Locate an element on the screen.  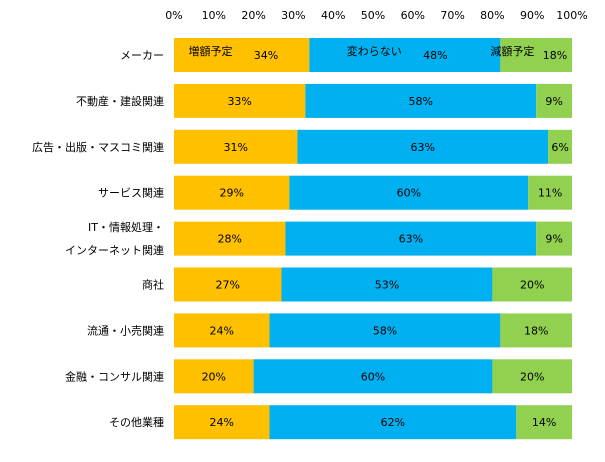
x-tick-label: 100% is located at coordinates (571, 15).